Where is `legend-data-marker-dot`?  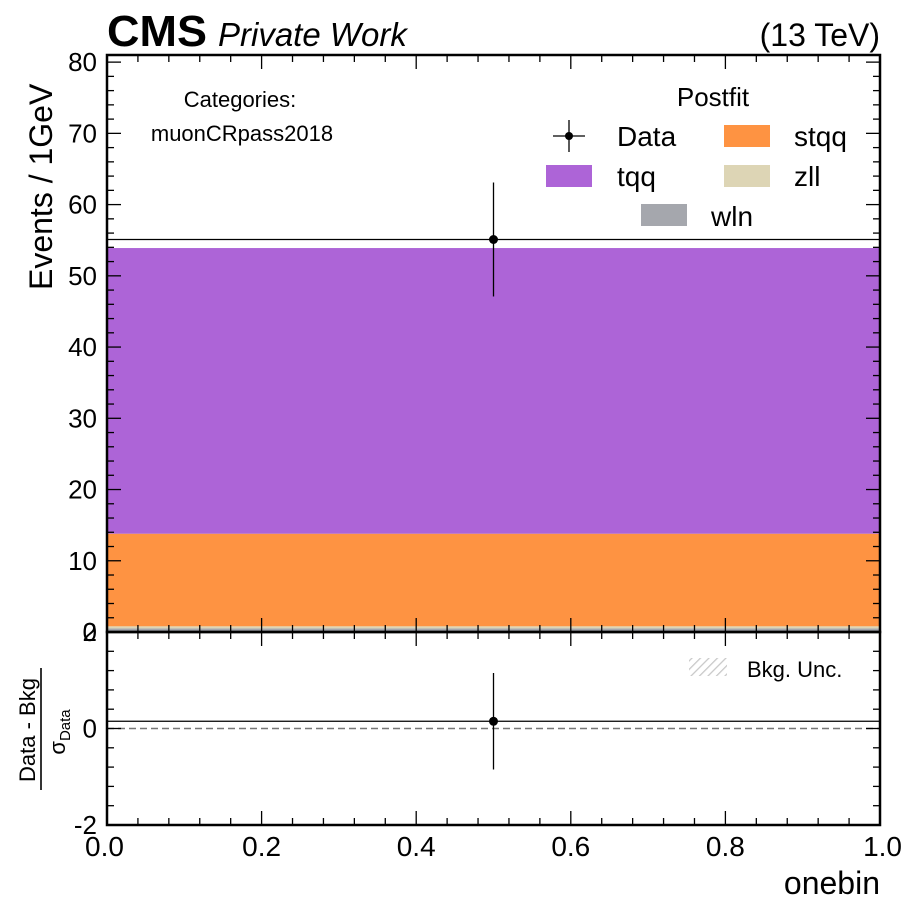
legend-data-marker-dot is located at coordinates (569, 136).